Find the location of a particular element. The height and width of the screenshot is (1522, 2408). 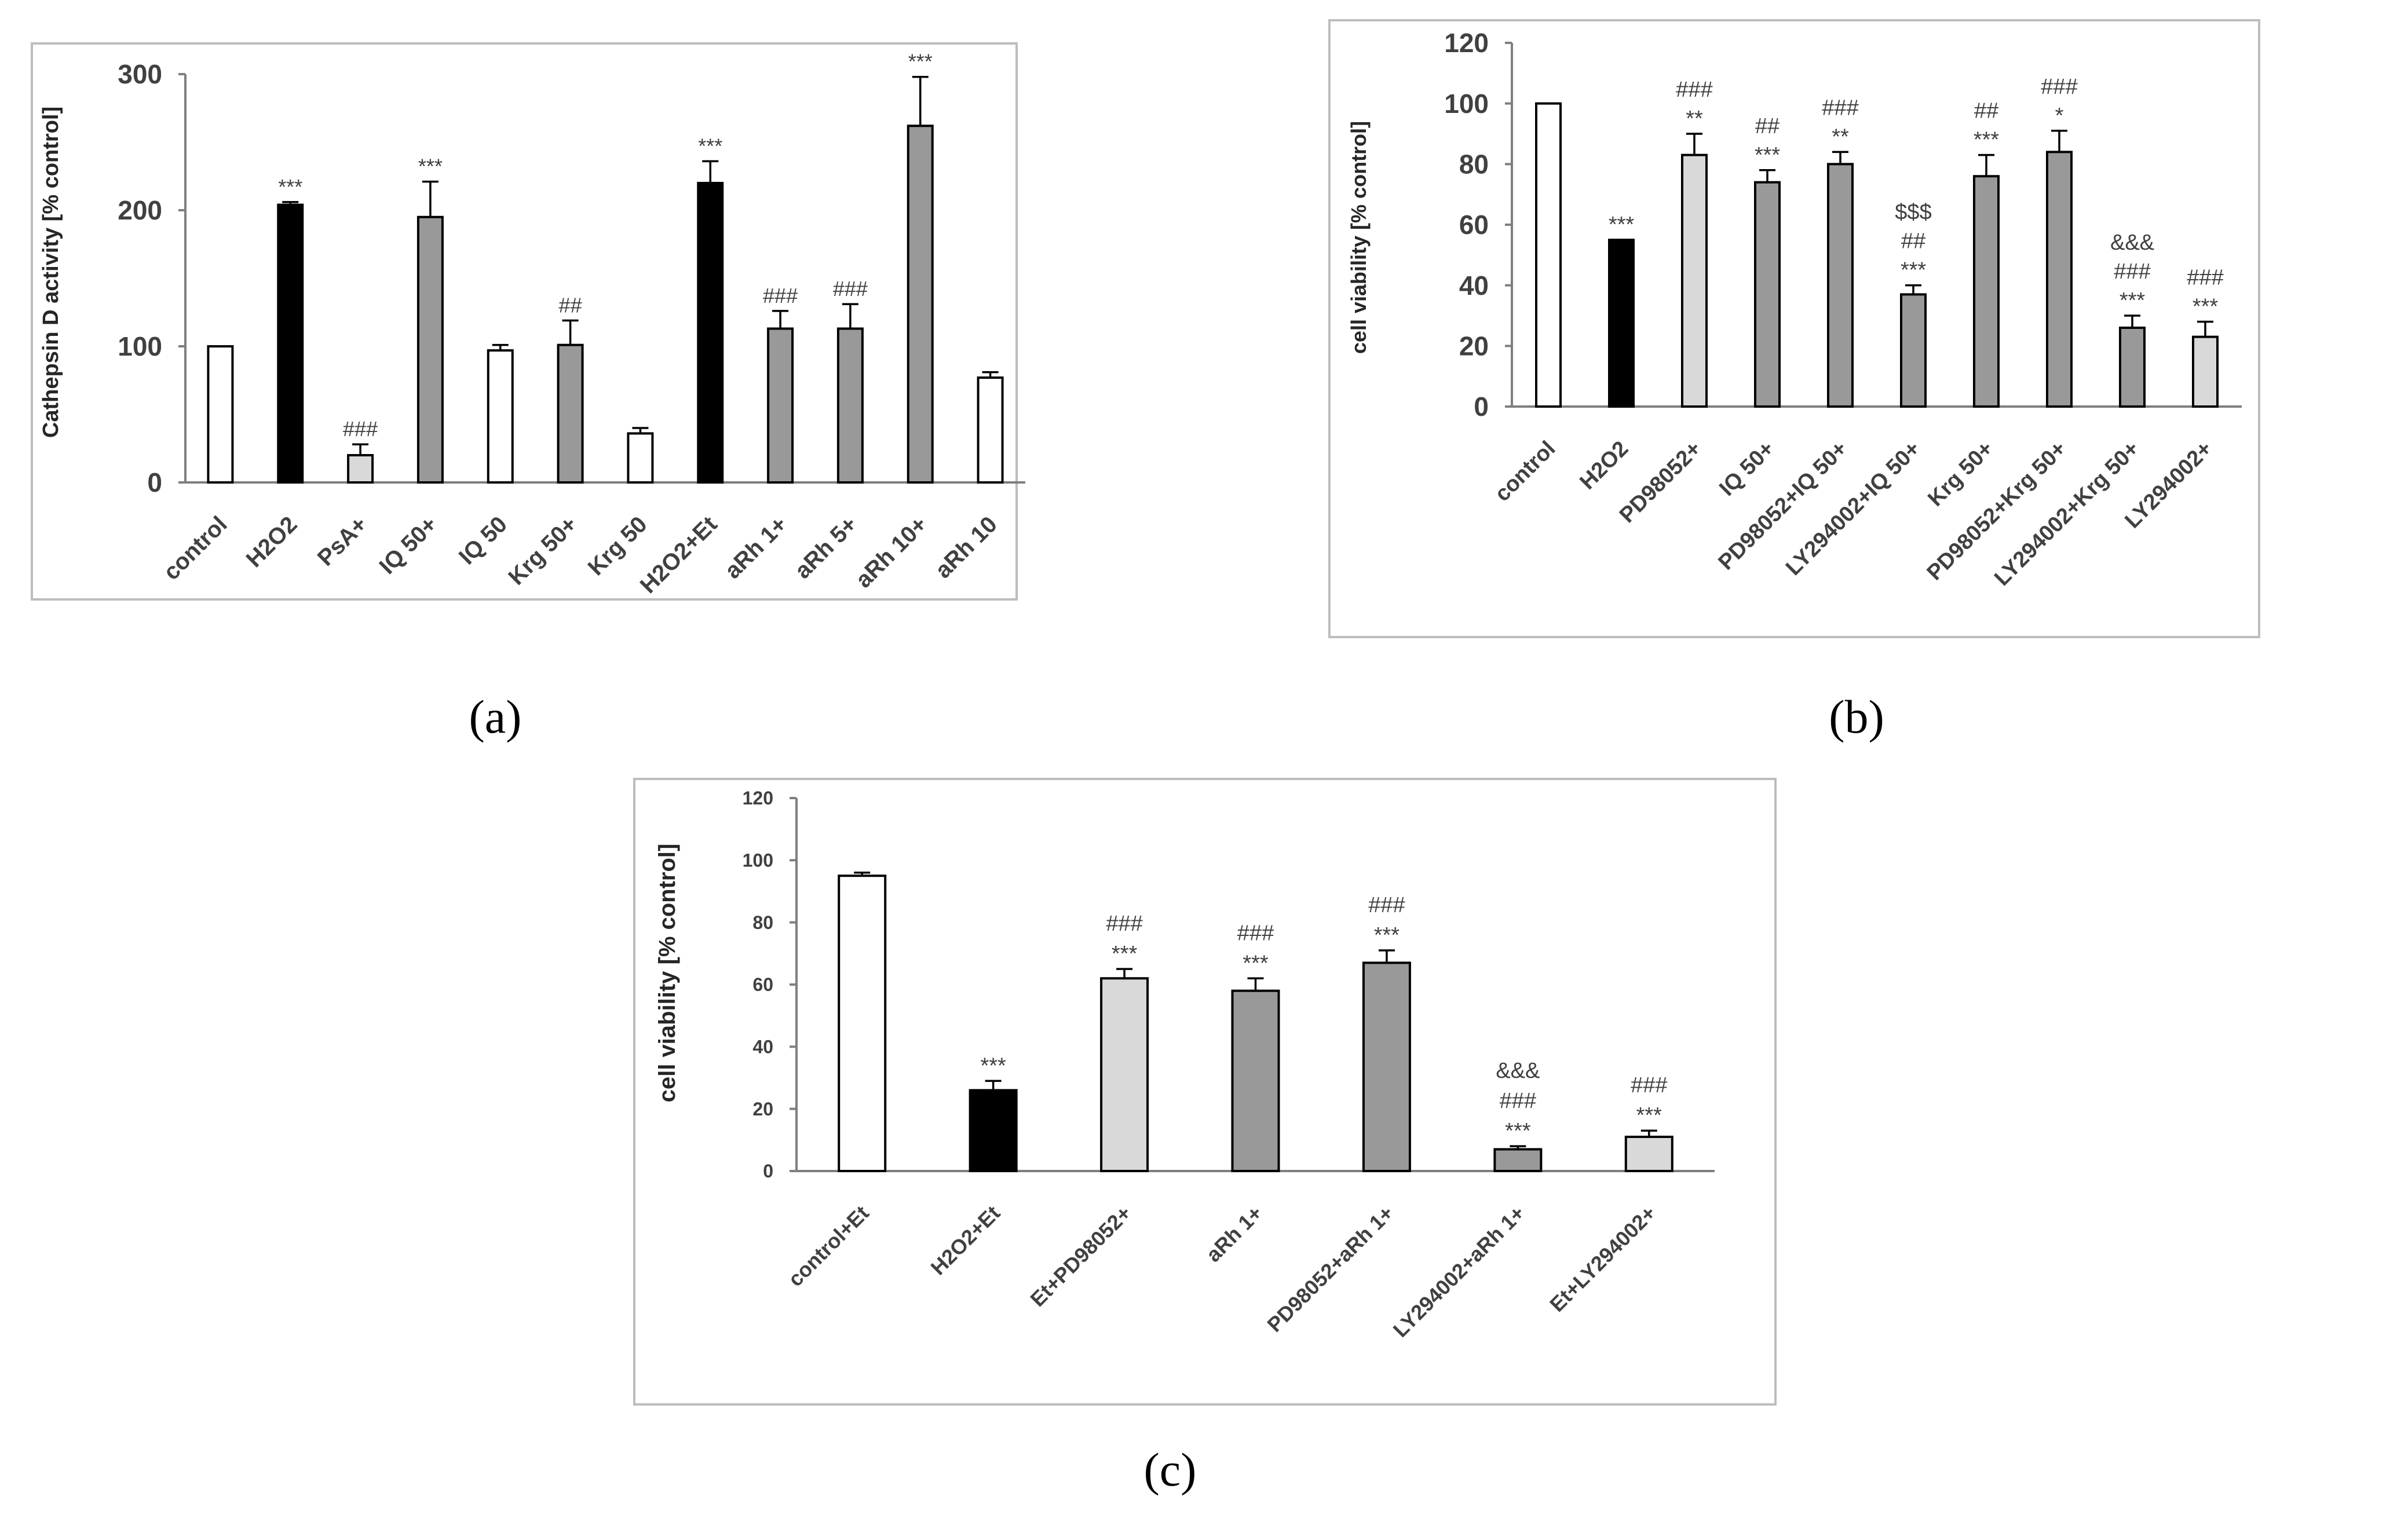

y-tick-label: 200 is located at coordinates (140, 210).